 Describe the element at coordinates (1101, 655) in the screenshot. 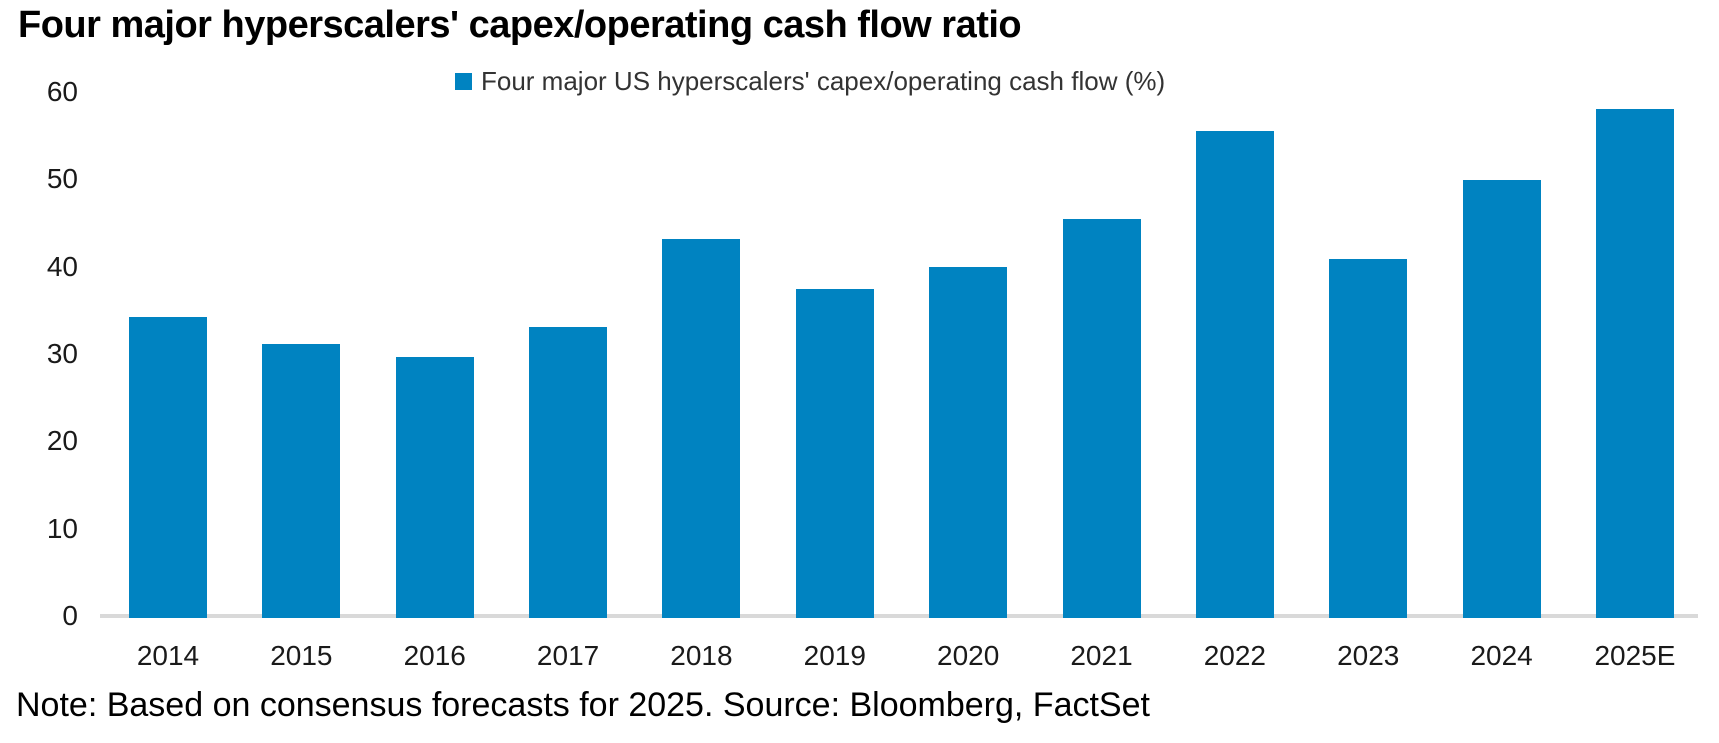

I see `x-tick-label-2021: 2021` at that location.